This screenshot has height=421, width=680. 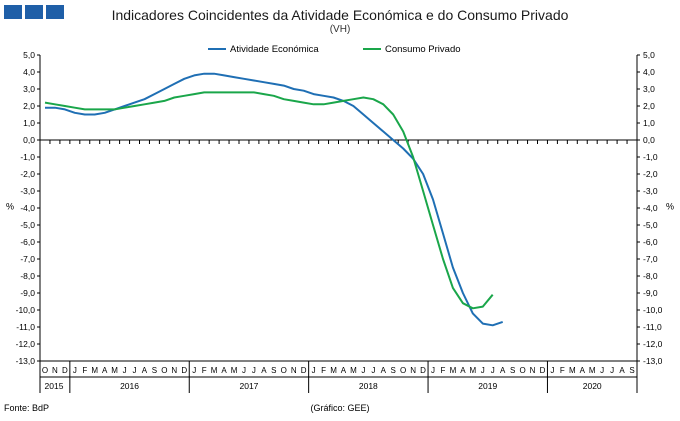 I want to click on year-label: 2020, so click(x=592, y=386).